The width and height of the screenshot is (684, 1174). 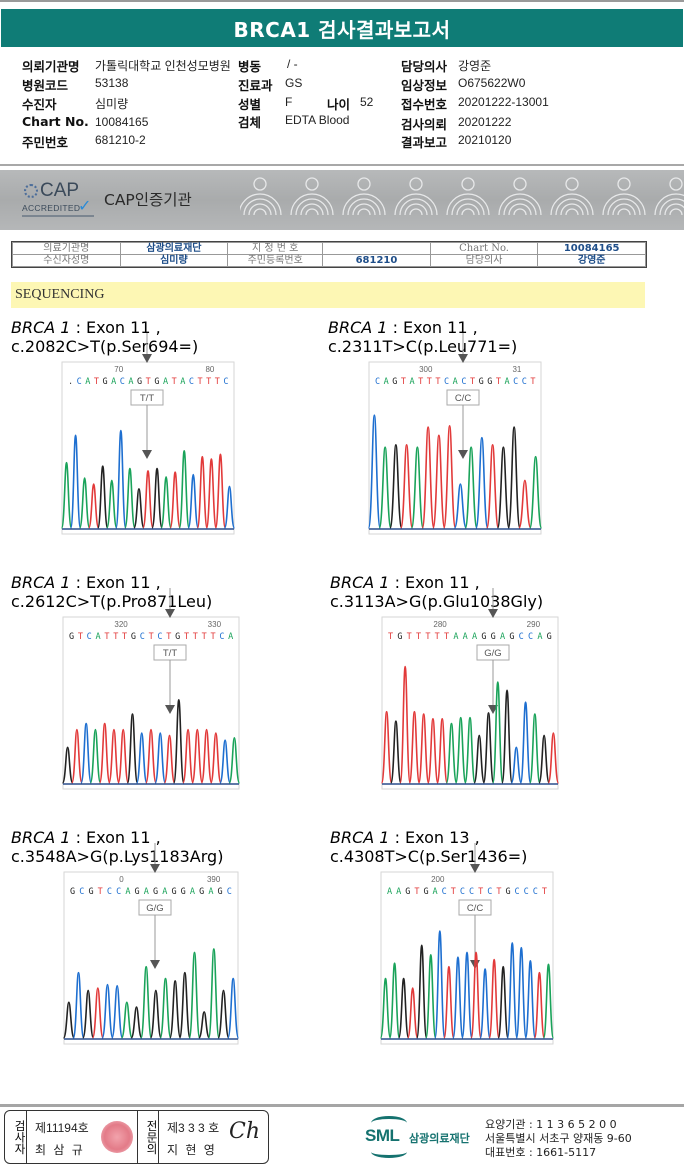 I want to click on logo-arc-top, so click(x=389, y=1123).